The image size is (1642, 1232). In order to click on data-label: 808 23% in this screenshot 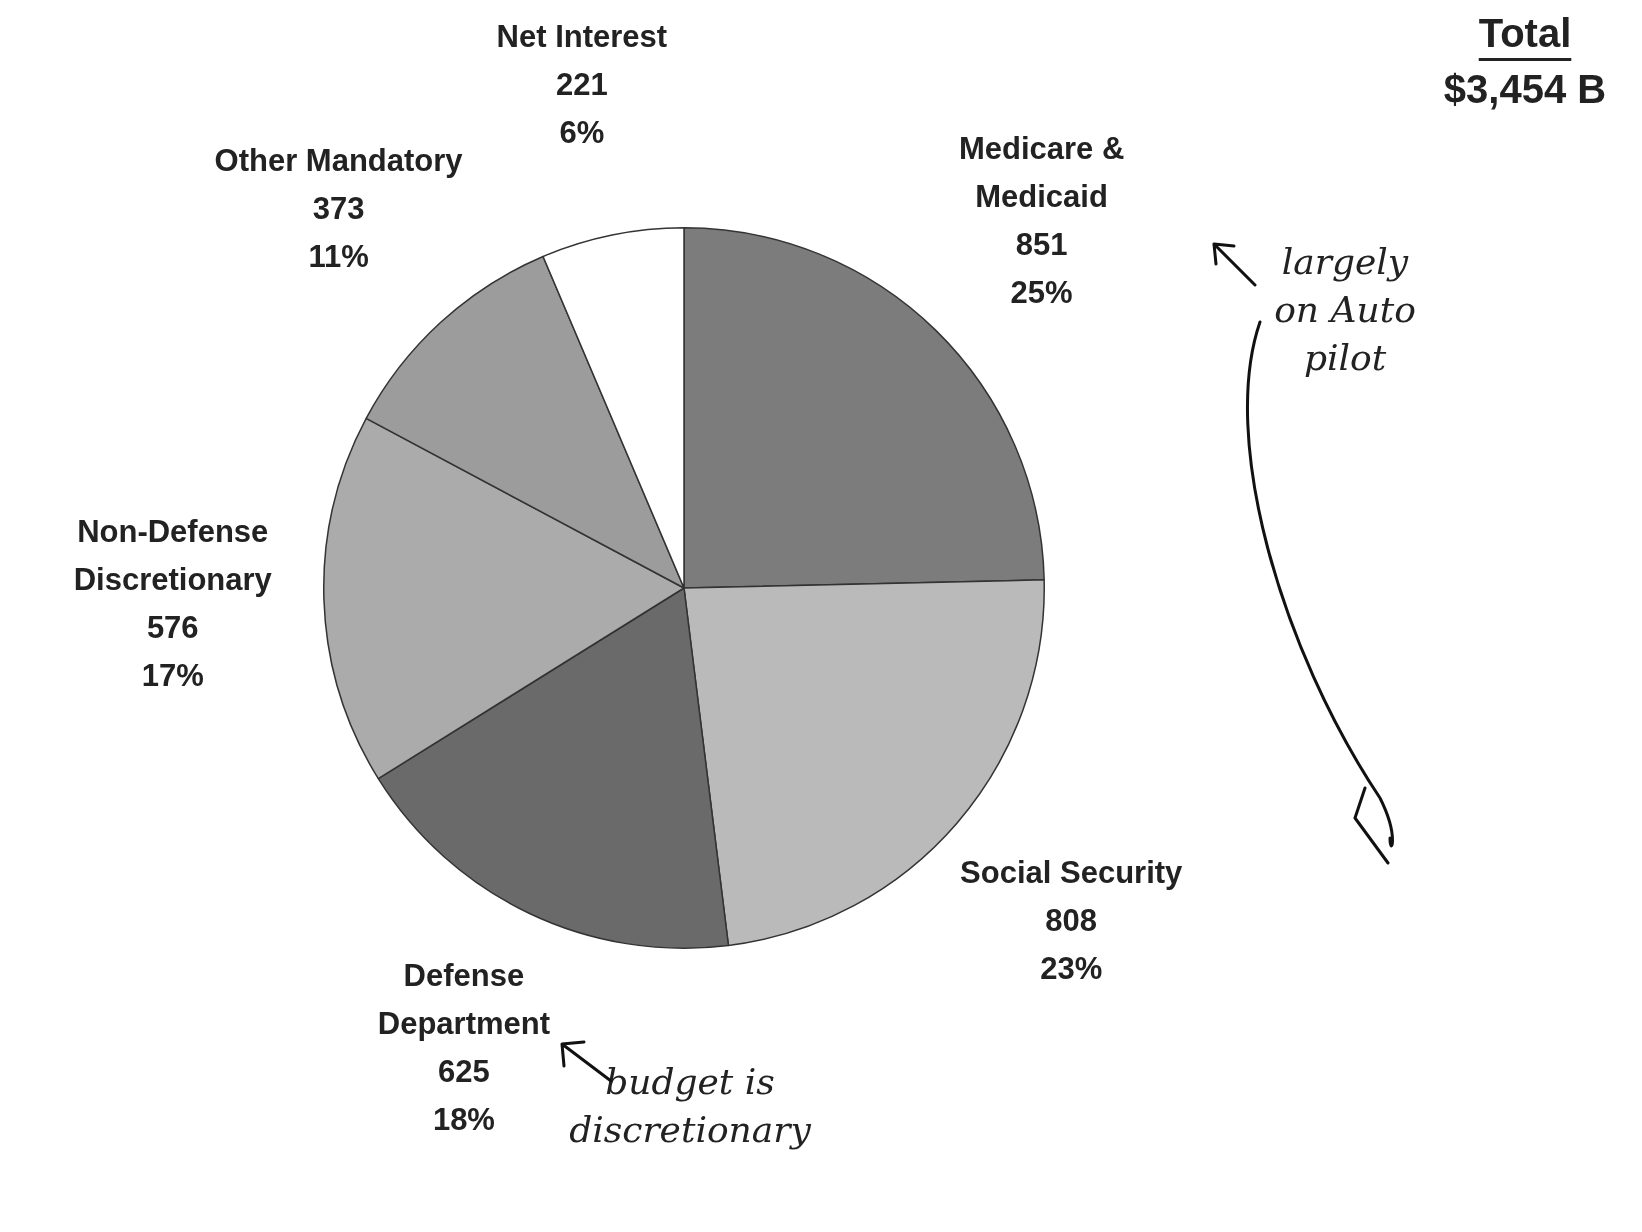, I will do `click(1071, 944)`.